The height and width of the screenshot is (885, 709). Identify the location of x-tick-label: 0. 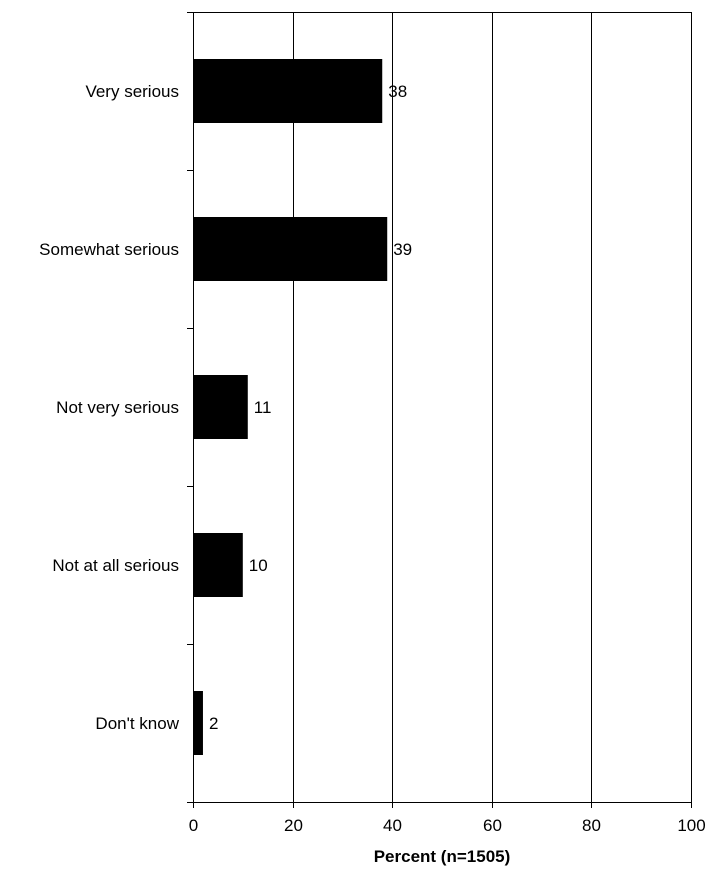
(193, 825).